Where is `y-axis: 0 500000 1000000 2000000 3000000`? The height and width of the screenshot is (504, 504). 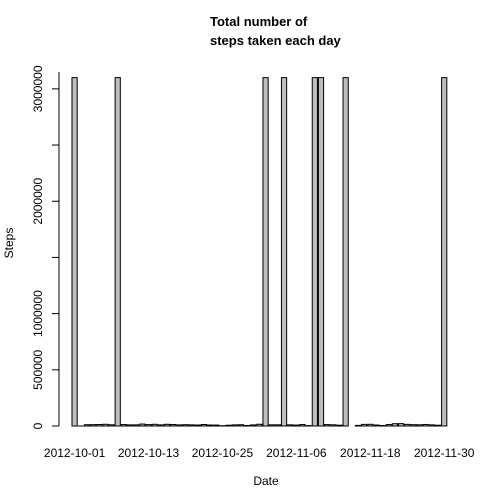
y-axis: 0 500000 1000000 2000000 3000000 is located at coordinates (45, 247).